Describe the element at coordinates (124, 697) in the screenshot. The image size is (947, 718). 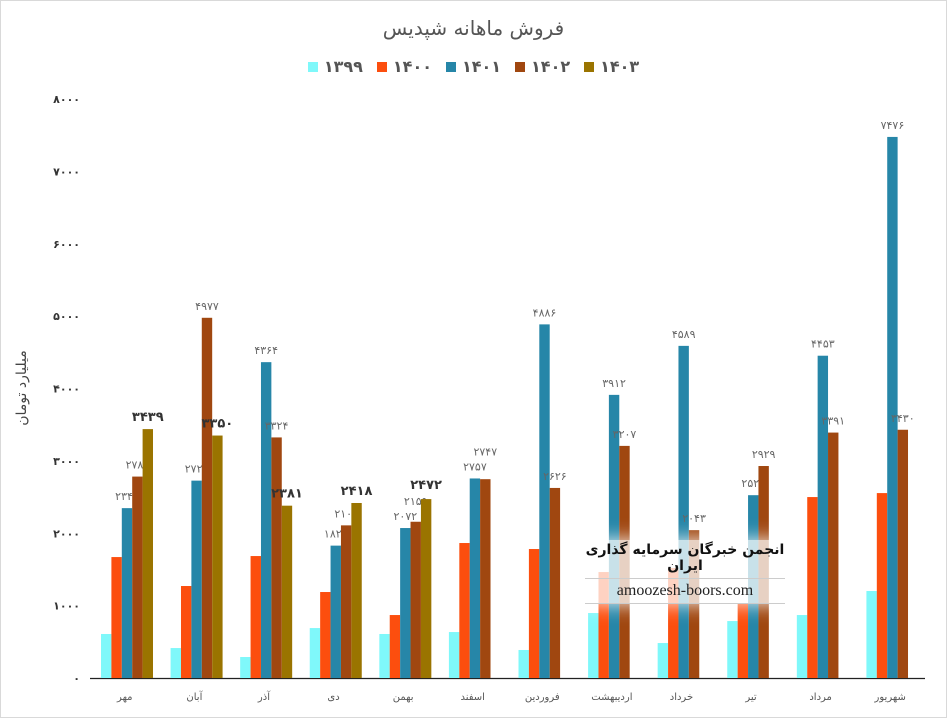
I see `x-tick-label: مهر` at that location.